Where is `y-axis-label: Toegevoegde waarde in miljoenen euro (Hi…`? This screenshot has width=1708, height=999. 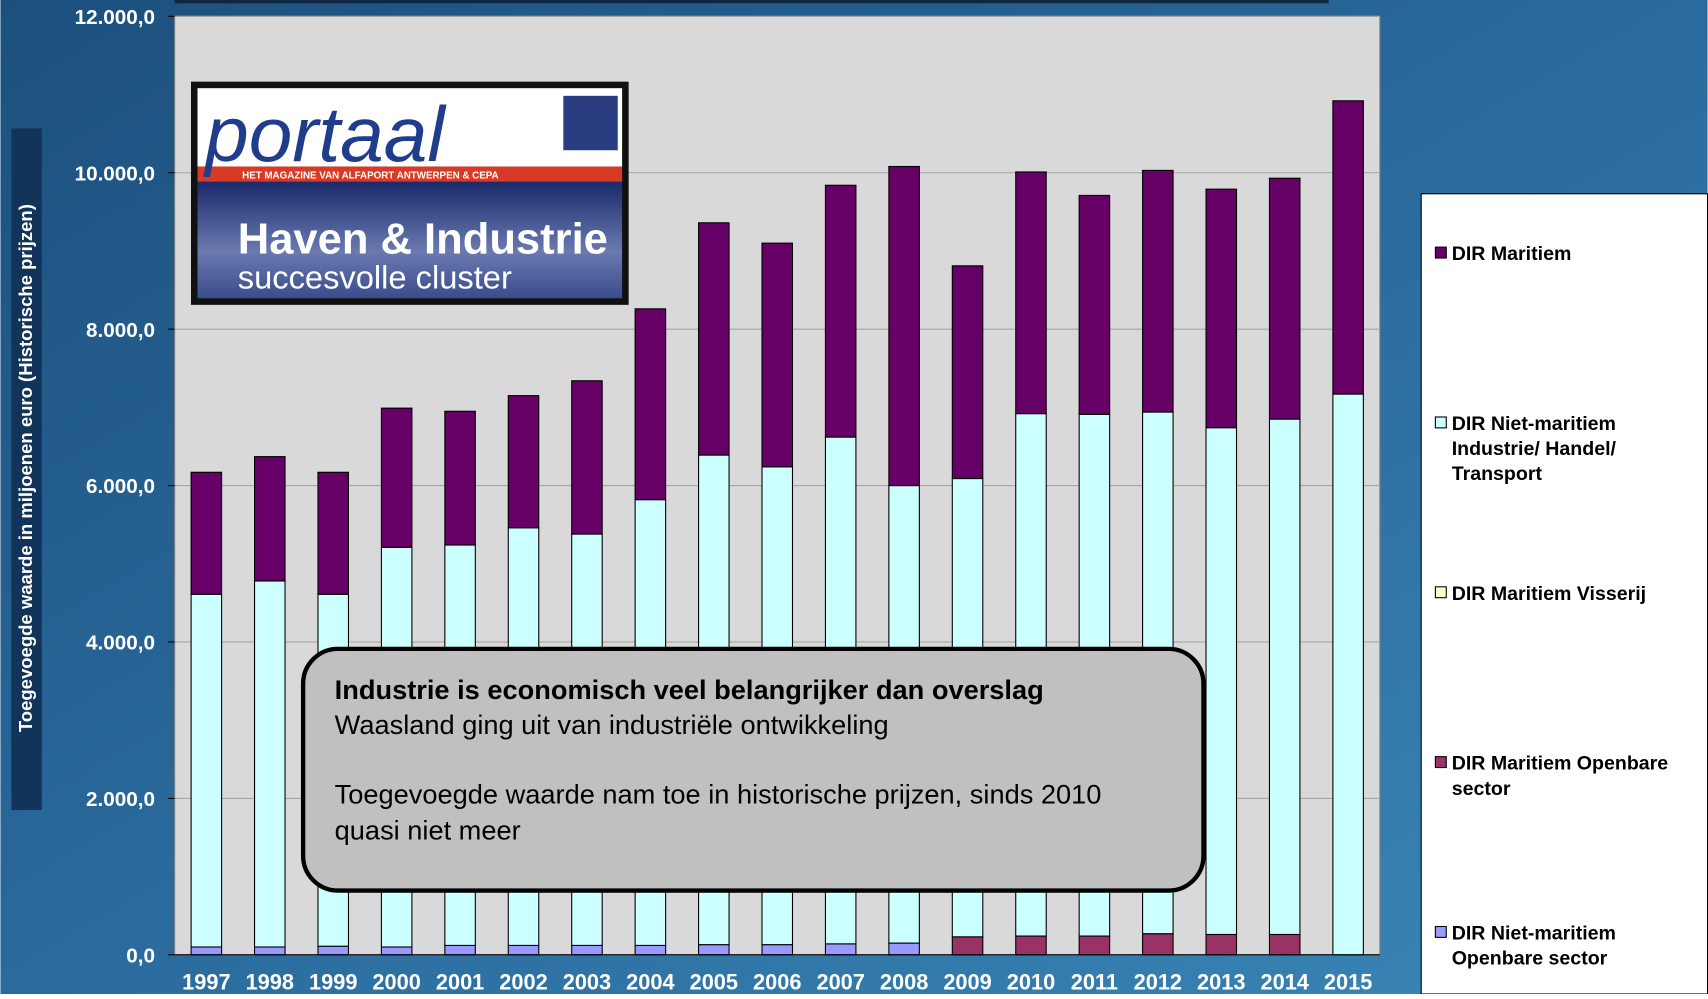
y-axis-label: Toegevoegde waarde in miljoenen euro (Hi… is located at coordinates (25, 468).